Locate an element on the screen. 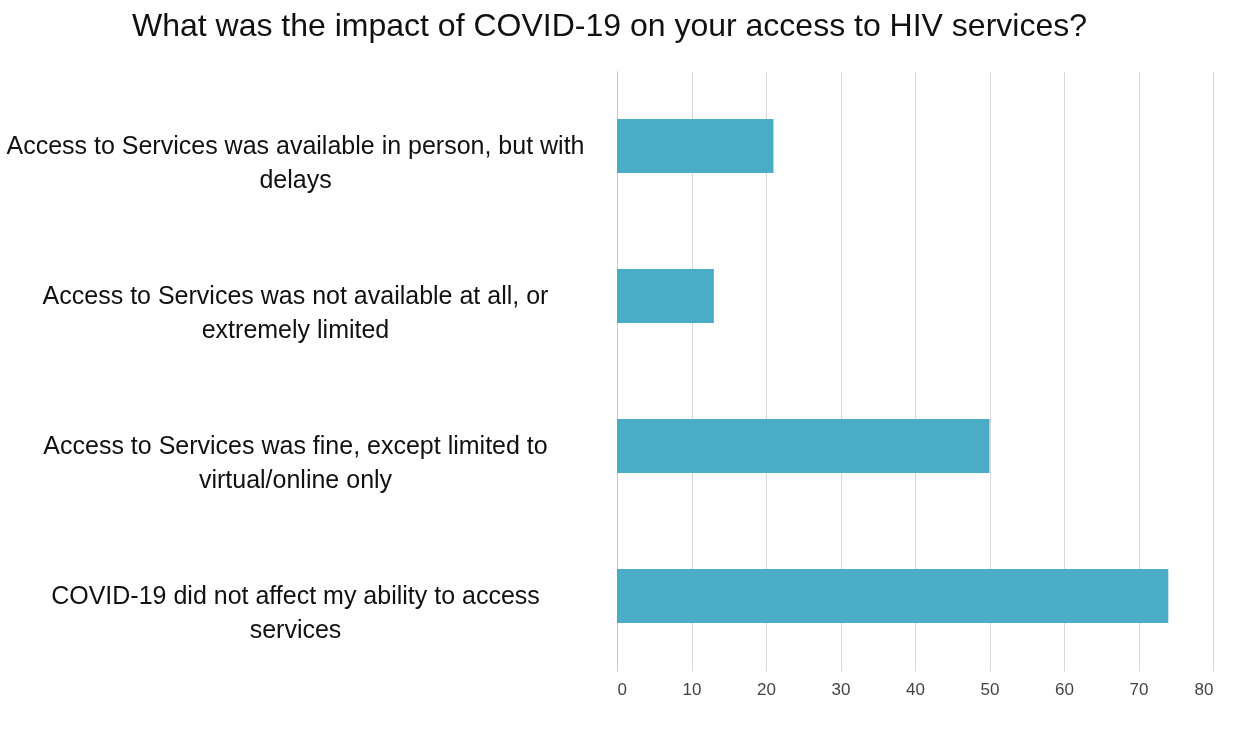 Image resolution: width=1245 pixels, height=735 pixels. x-tick-label: 30 is located at coordinates (841, 689).